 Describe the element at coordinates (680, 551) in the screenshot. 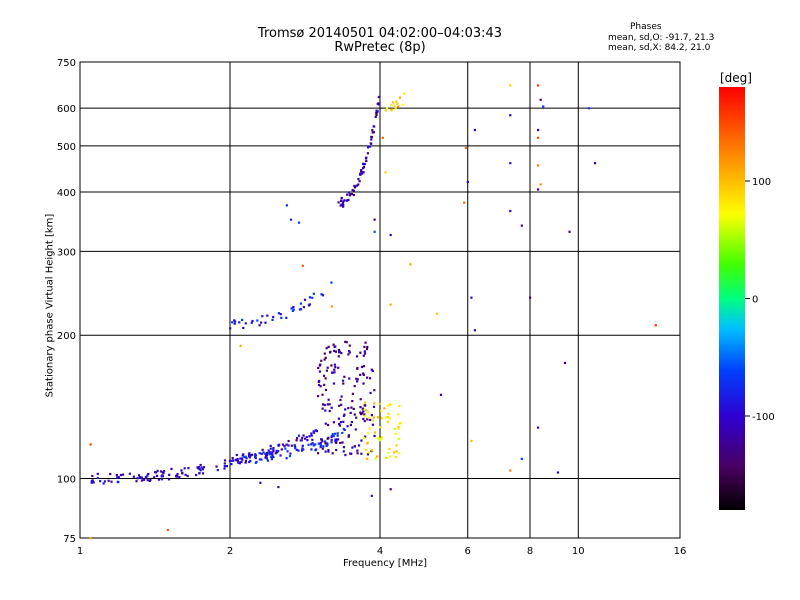

I see `x-tick-label: 16` at that location.